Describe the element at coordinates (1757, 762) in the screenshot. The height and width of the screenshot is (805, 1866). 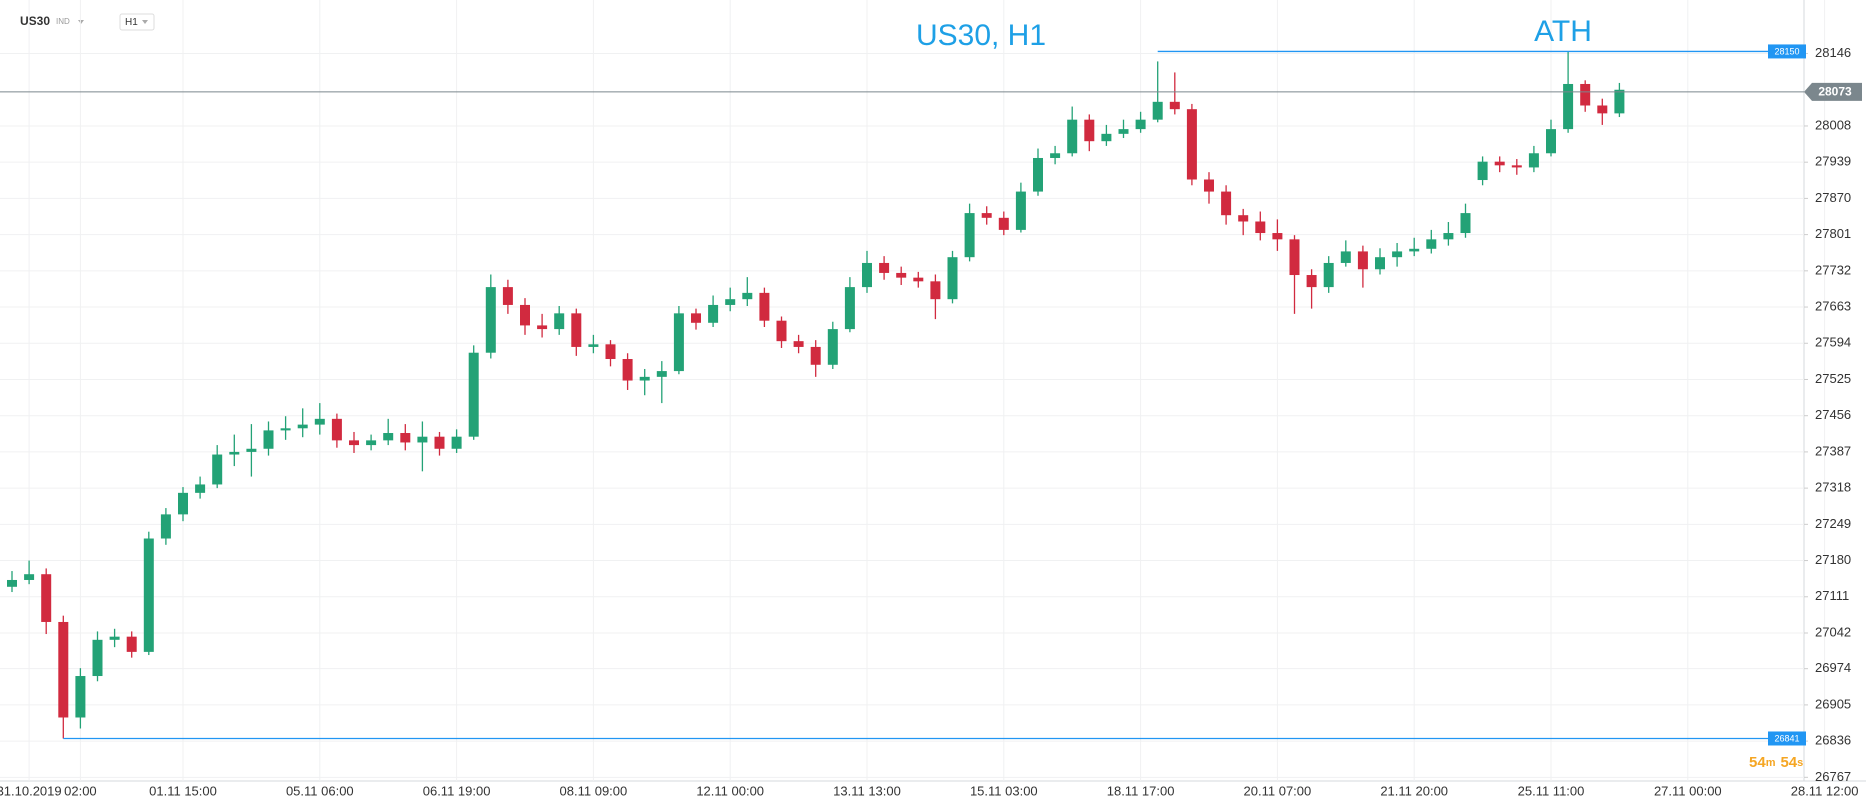
I see `countdown-minutes: 54` at that location.